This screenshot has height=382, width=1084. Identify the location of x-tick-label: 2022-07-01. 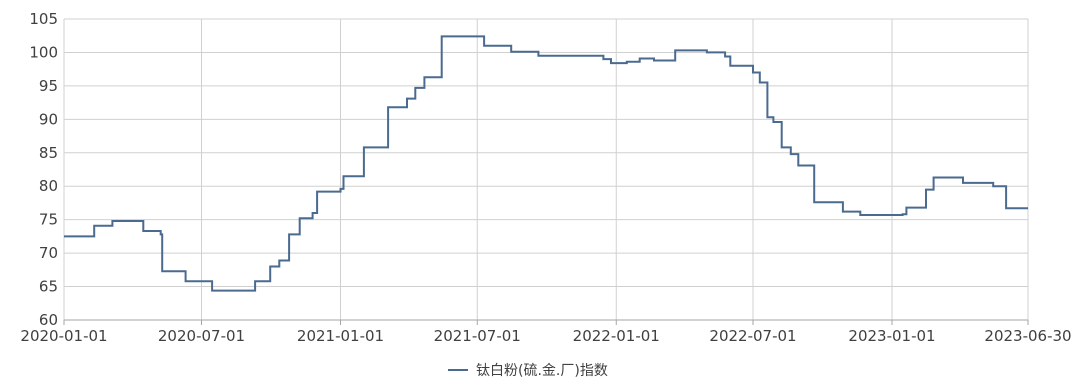
(752, 336).